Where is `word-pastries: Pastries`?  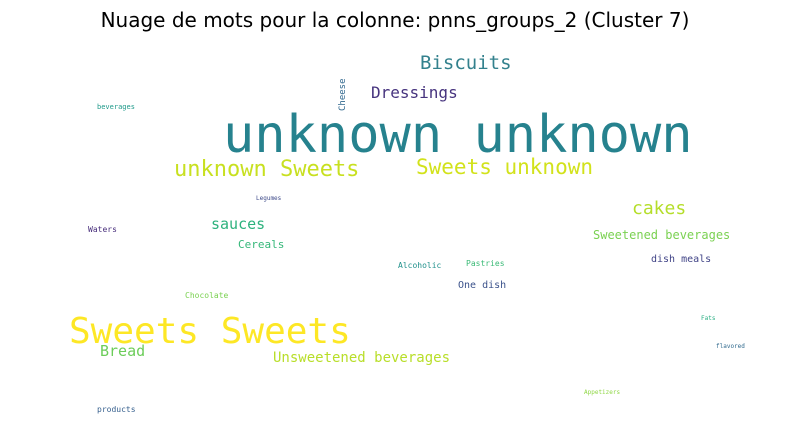
word-pastries: Pastries is located at coordinates (485, 263).